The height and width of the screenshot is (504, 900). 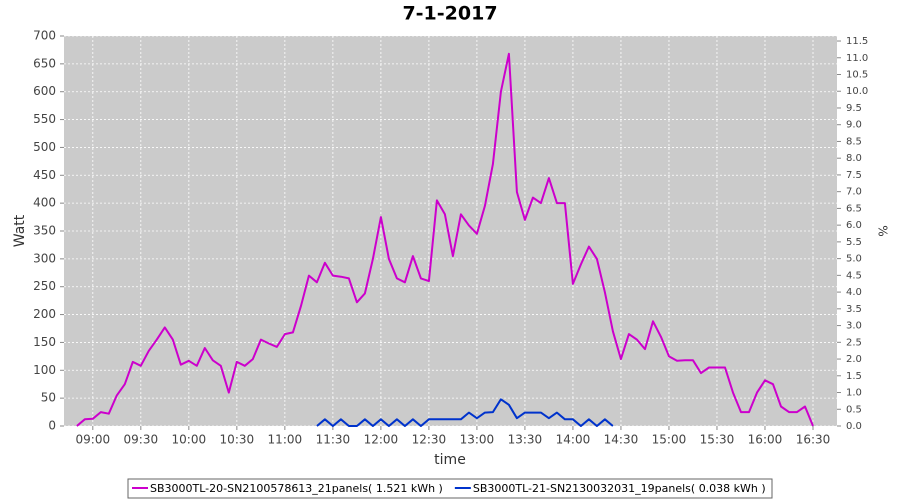 I want to click on y2-tick-label: 2.5, so click(x=854, y=342).